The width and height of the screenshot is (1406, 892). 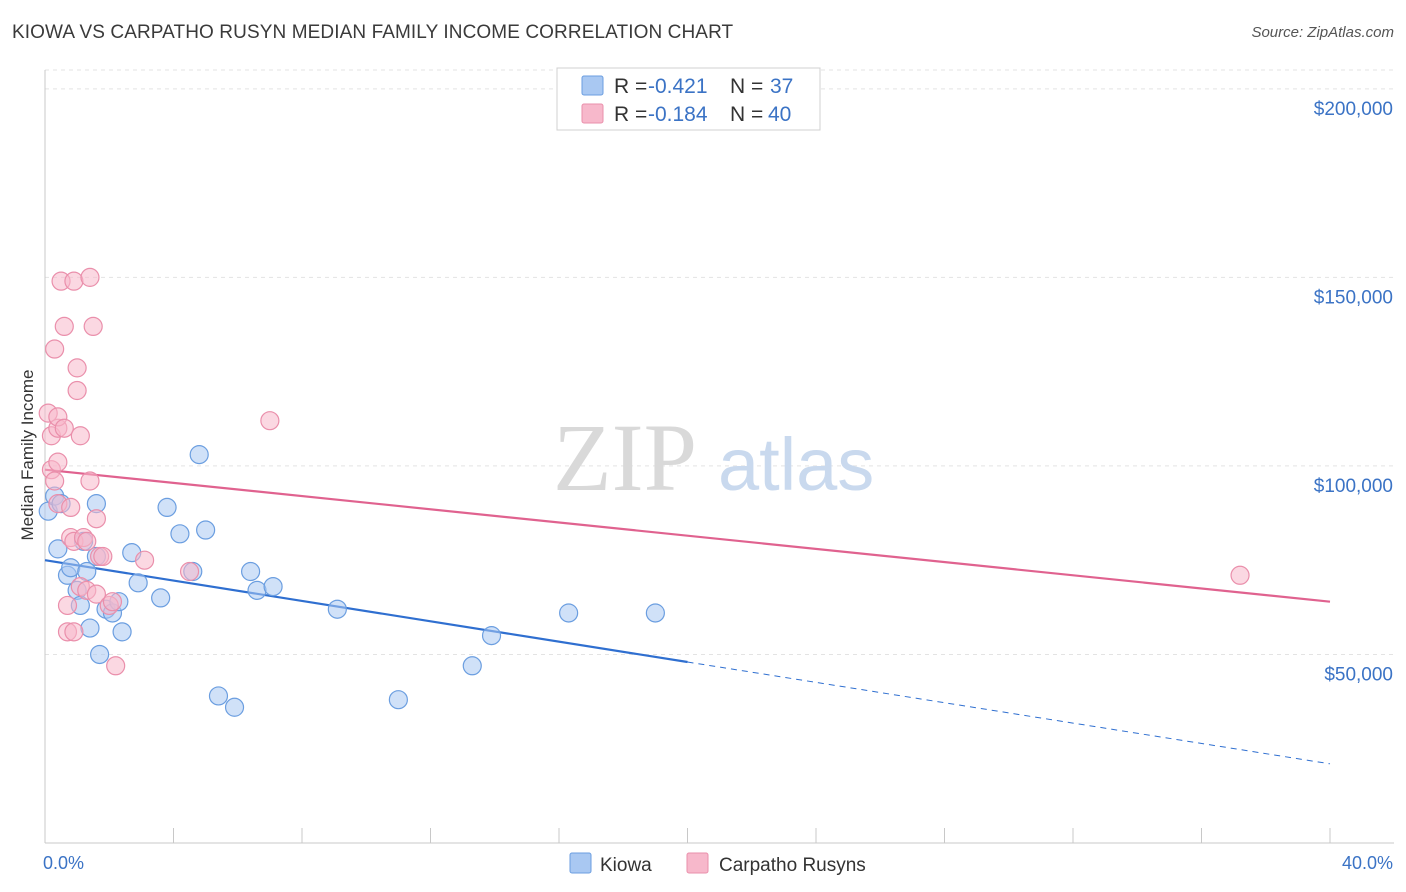 What do you see at coordinates (678, 114) in the screenshot?
I see `legend-r-value-rusyn: -0.184` at bounding box center [678, 114].